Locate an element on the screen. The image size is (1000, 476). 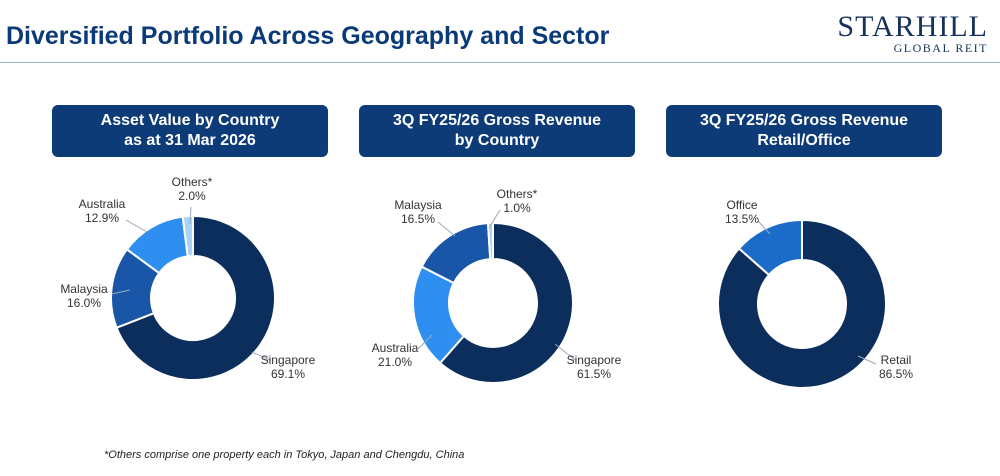
logo-main-text: STARHILL is located at coordinates (912, 26).